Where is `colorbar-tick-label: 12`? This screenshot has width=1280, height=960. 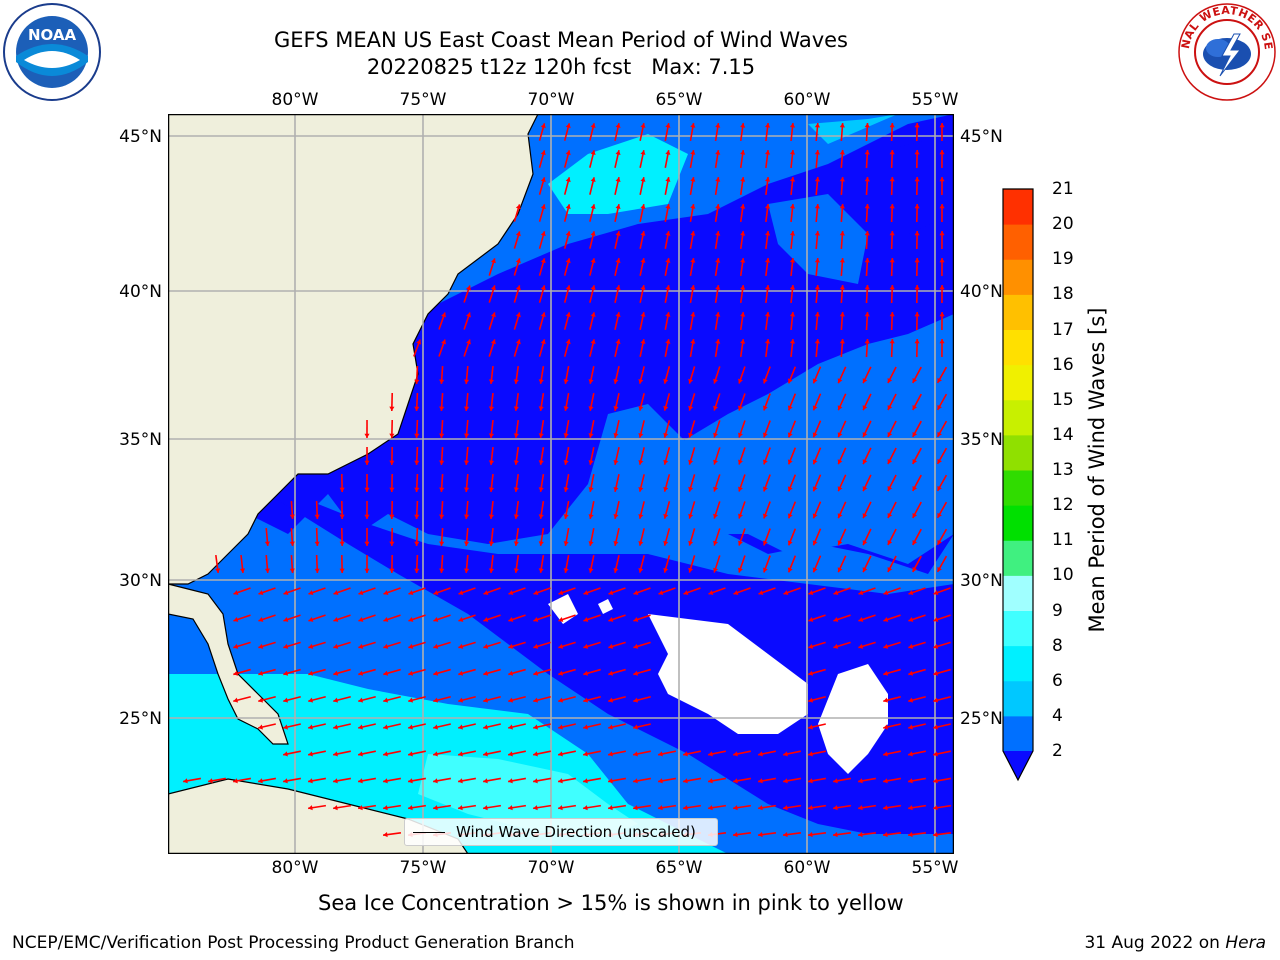 colorbar-tick-label: 12 is located at coordinates (1063, 505).